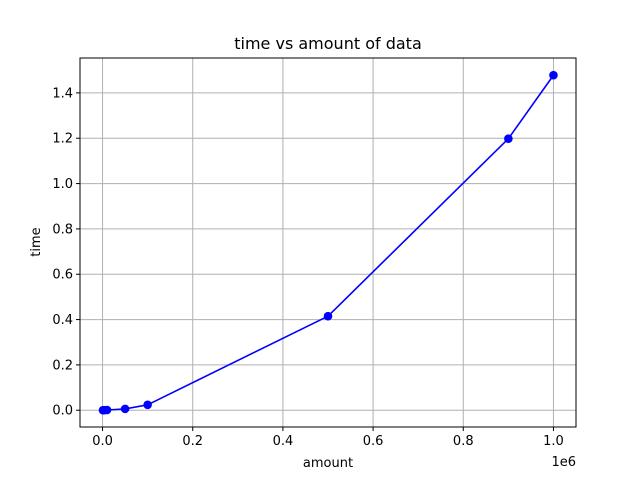 This screenshot has height=480, width=640. What do you see at coordinates (373, 441) in the screenshot?
I see `x-tick-label: 0.6` at bounding box center [373, 441].